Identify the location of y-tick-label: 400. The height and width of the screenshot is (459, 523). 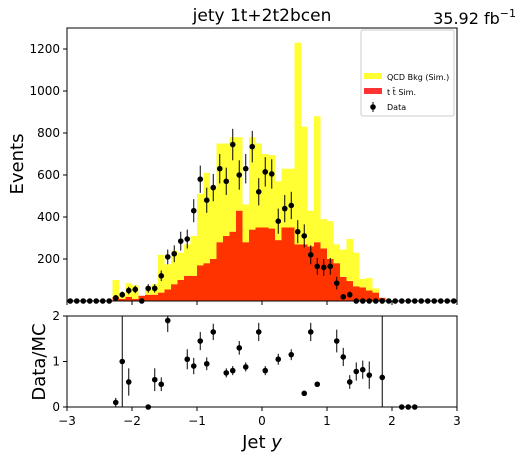
(48, 217).